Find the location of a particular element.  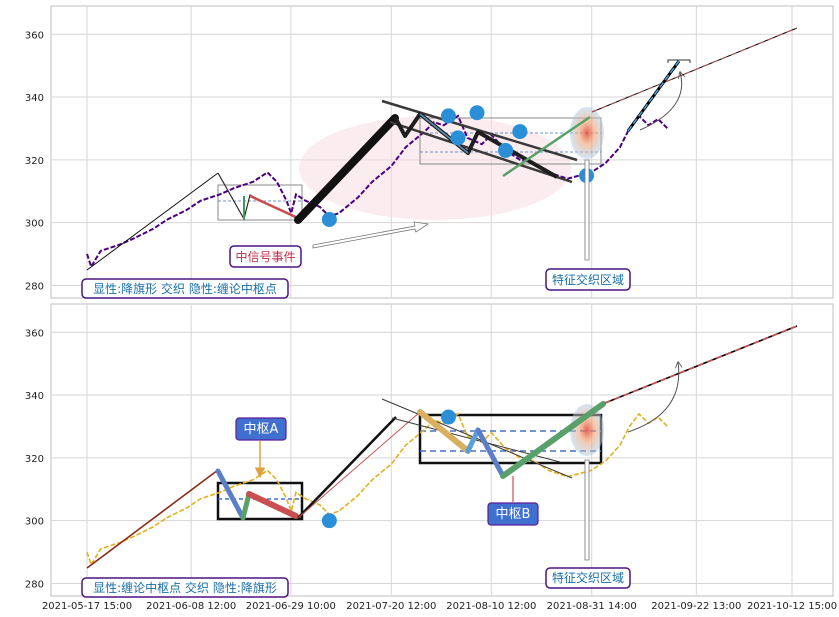

top-event-label: 中信号事件 is located at coordinates (265, 256).